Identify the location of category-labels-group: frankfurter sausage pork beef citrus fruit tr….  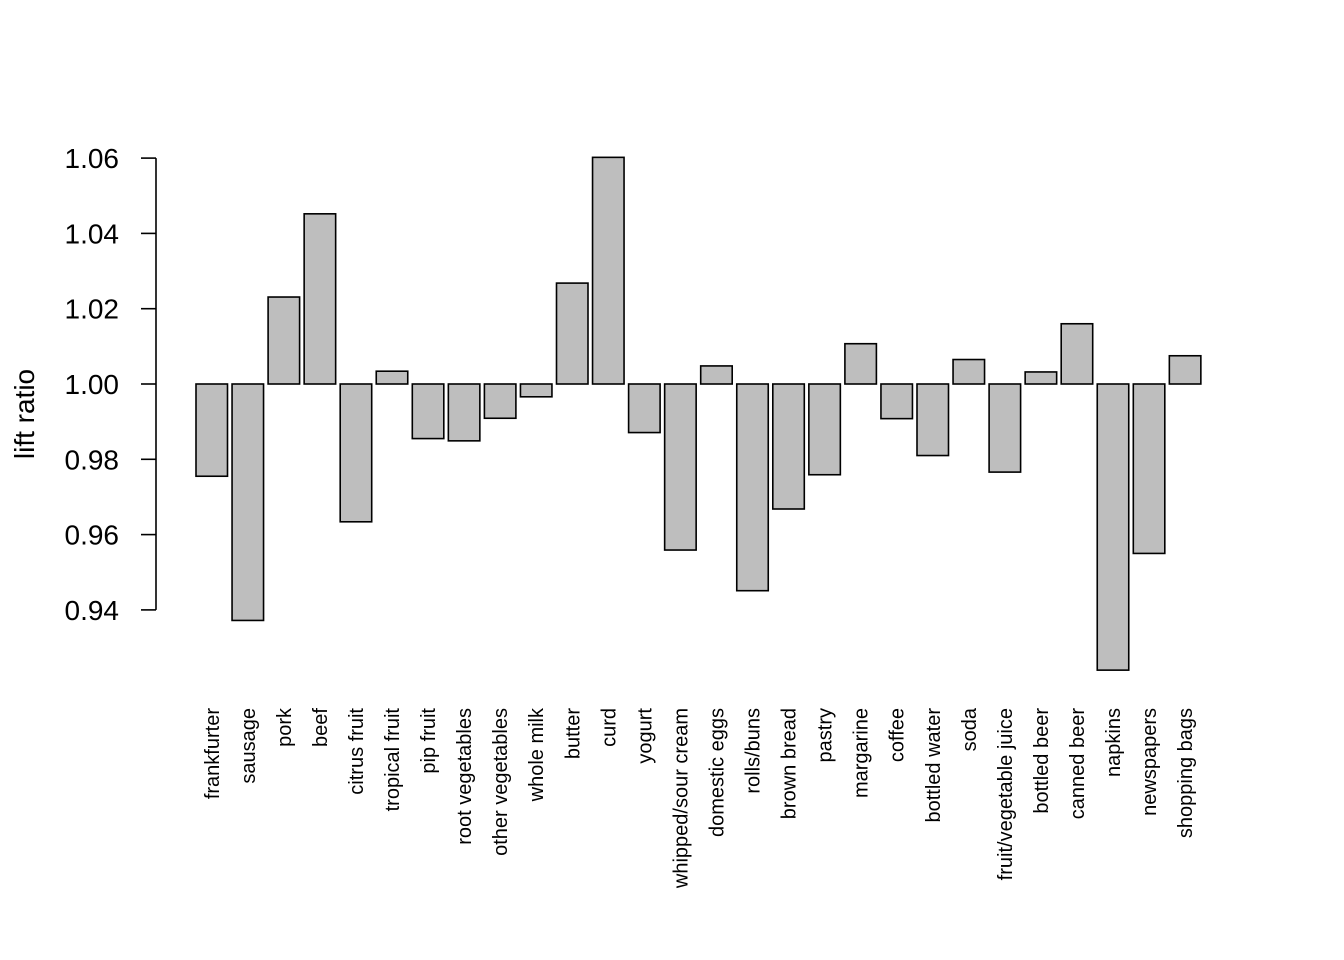
(699, 798).